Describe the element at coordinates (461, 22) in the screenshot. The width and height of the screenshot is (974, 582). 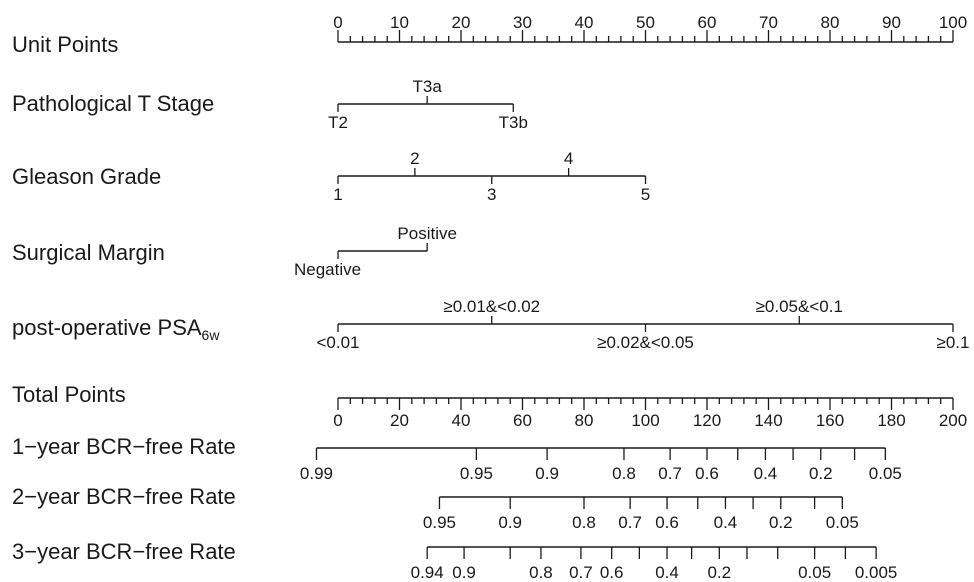
I see `unit-points-tick-label: 20` at that location.